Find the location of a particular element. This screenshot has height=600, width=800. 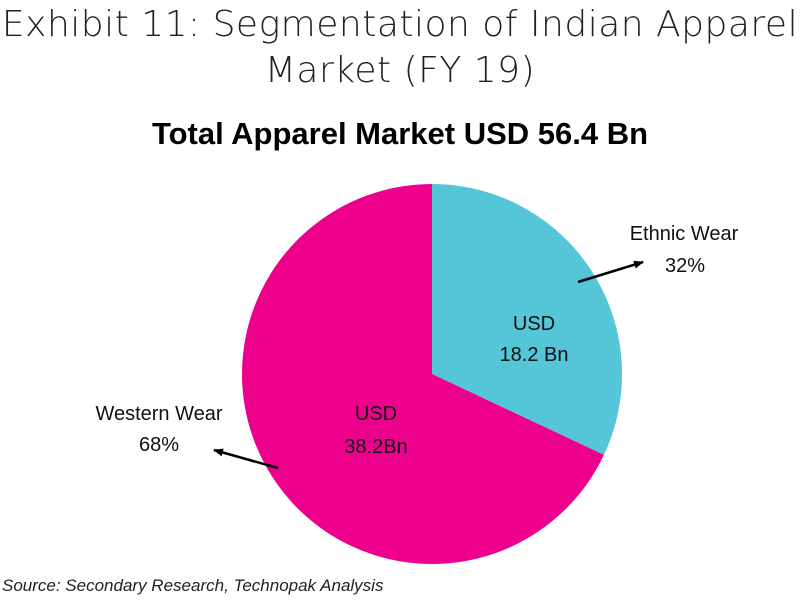

ethnic-inner-label-usd: USD is located at coordinates (534, 324).